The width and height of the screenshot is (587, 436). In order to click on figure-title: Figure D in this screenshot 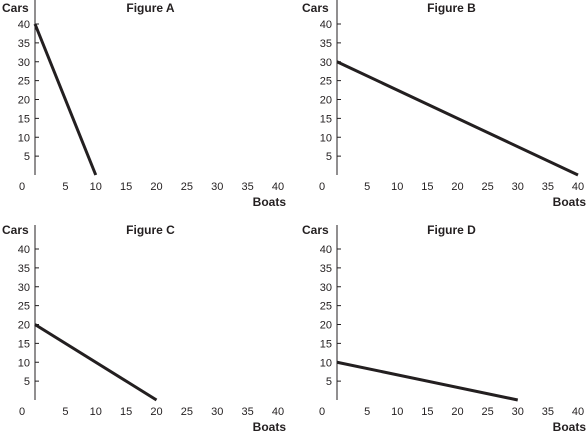, I will do `click(451, 230)`.